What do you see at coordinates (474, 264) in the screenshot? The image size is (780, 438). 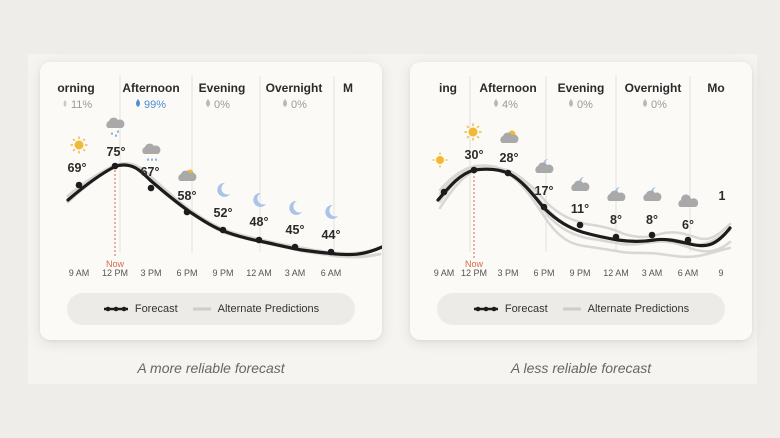 I see `now-label: Now` at bounding box center [474, 264].